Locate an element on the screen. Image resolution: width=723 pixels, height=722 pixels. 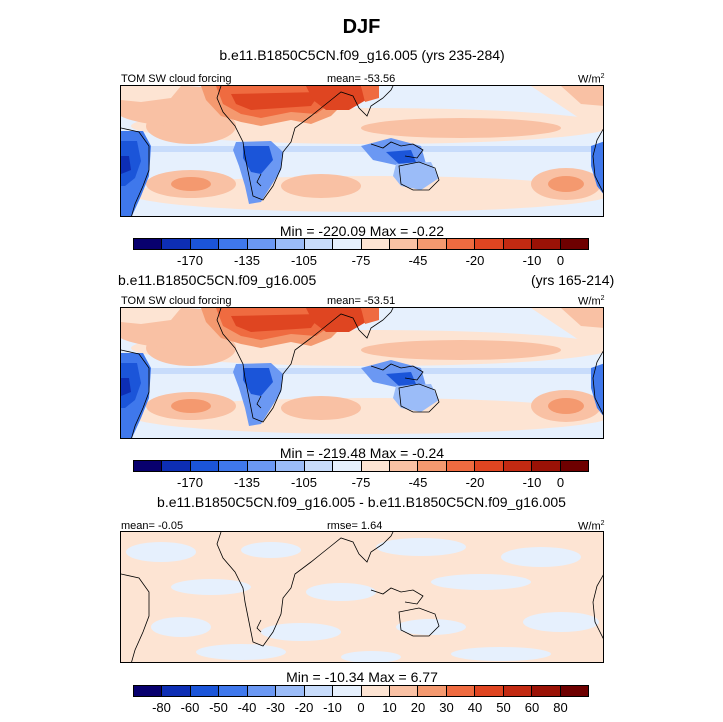
p1-pac-south-core is located at coordinates (566, 184).